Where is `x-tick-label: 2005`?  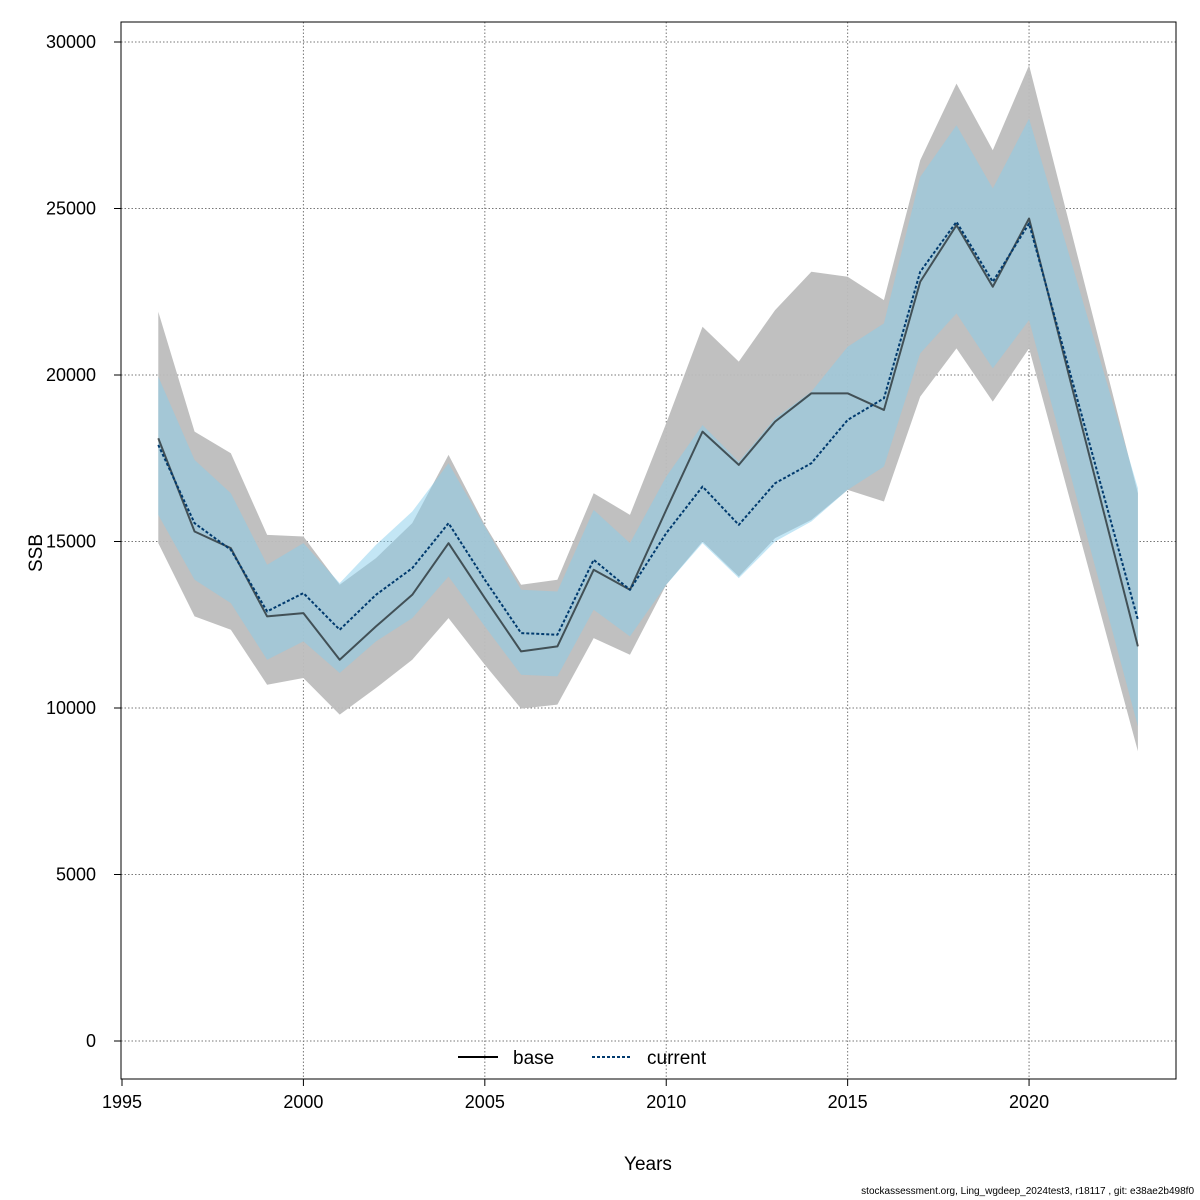 x-tick-label: 2005 is located at coordinates (485, 1102).